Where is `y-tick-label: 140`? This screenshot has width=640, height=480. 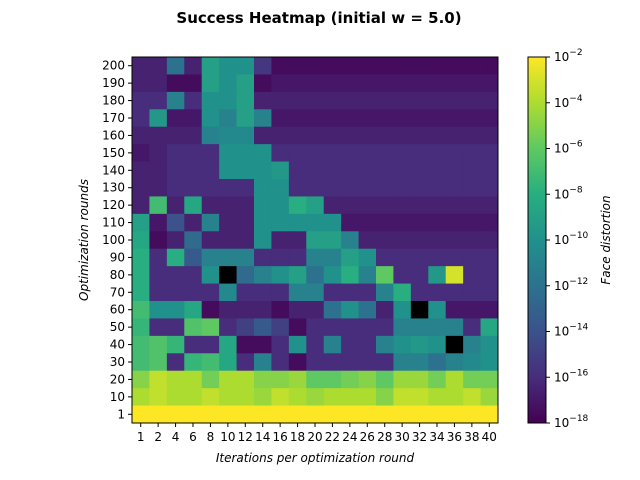
y-tick-label: 140 is located at coordinates (113, 170).